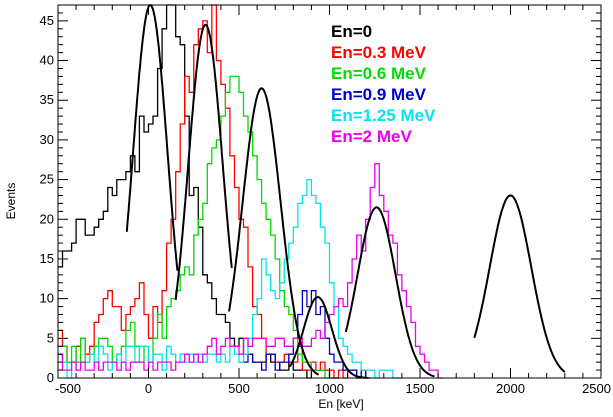  What do you see at coordinates (50, 337) in the screenshot?
I see `y-tick-label: 5` at bounding box center [50, 337].